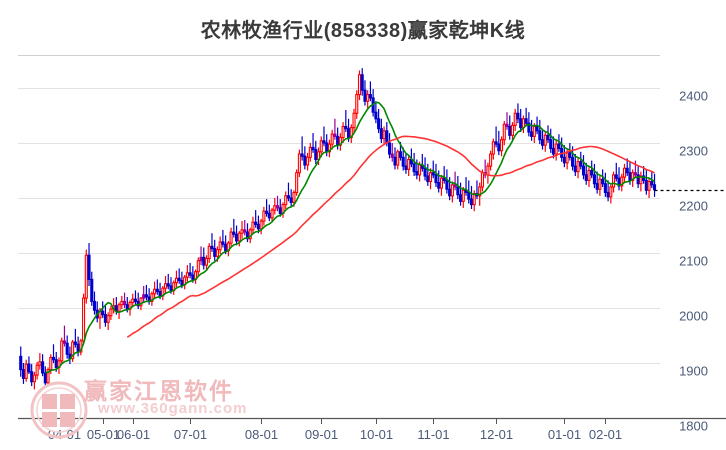  Describe the element at coordinates (433, 434) in the screenshot. I see `x-axis-tick-label: 11-01` at that location.